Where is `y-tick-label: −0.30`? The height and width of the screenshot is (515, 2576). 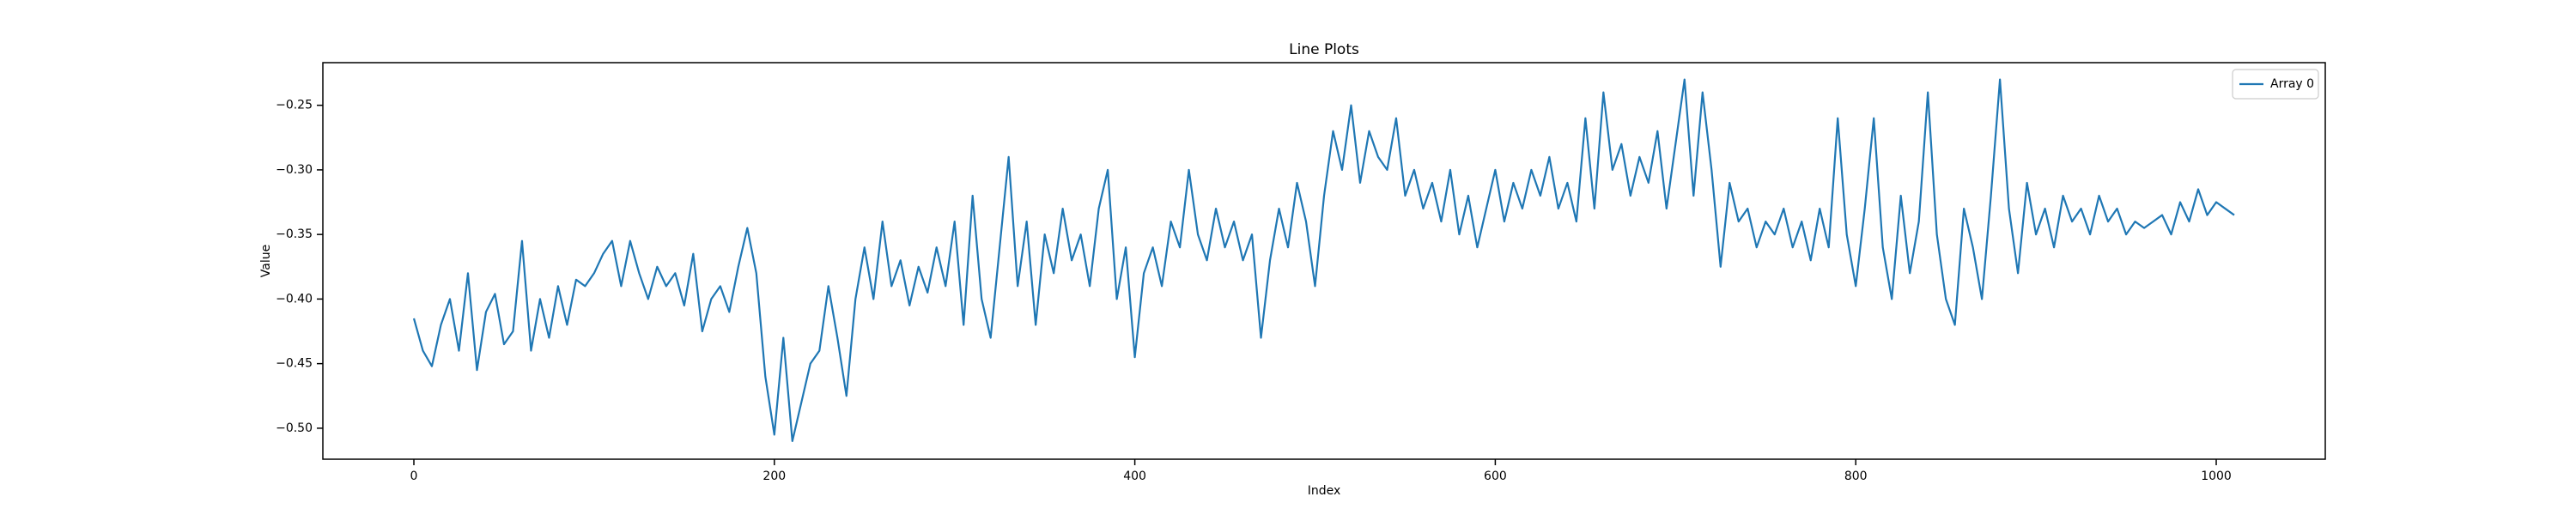 y-tick-label: −0.30 is located at coordinates (294, 170).